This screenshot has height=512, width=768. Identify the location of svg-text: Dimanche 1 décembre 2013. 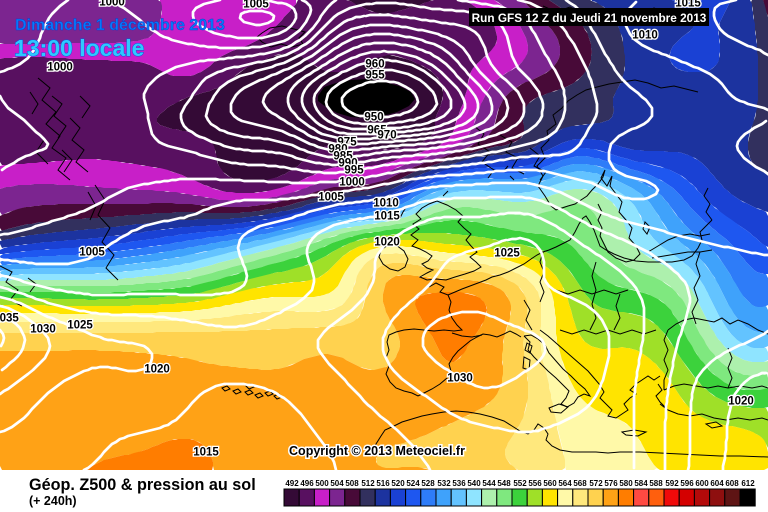
(120, 25).